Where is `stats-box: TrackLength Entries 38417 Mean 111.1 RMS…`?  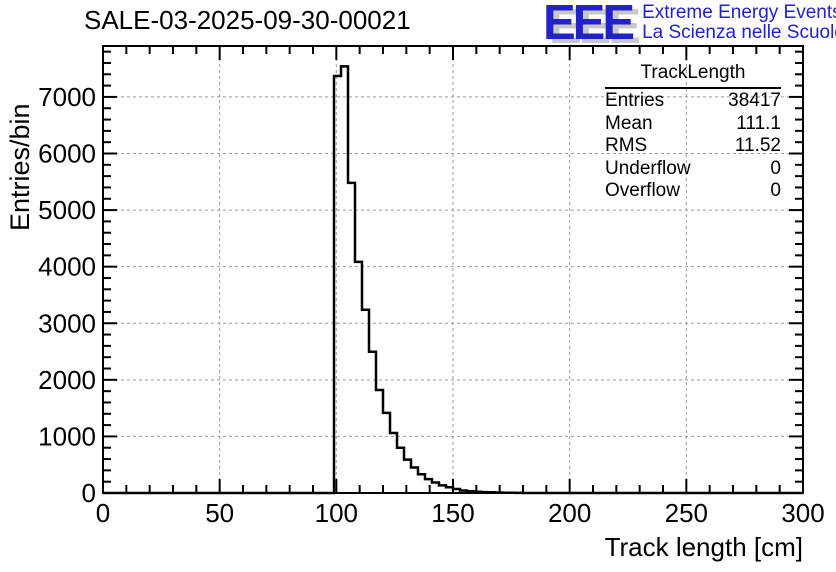
stats-box: TrackLength Entries 38417 Mean 111.1 RMS… is located at coordinates (693, 132).